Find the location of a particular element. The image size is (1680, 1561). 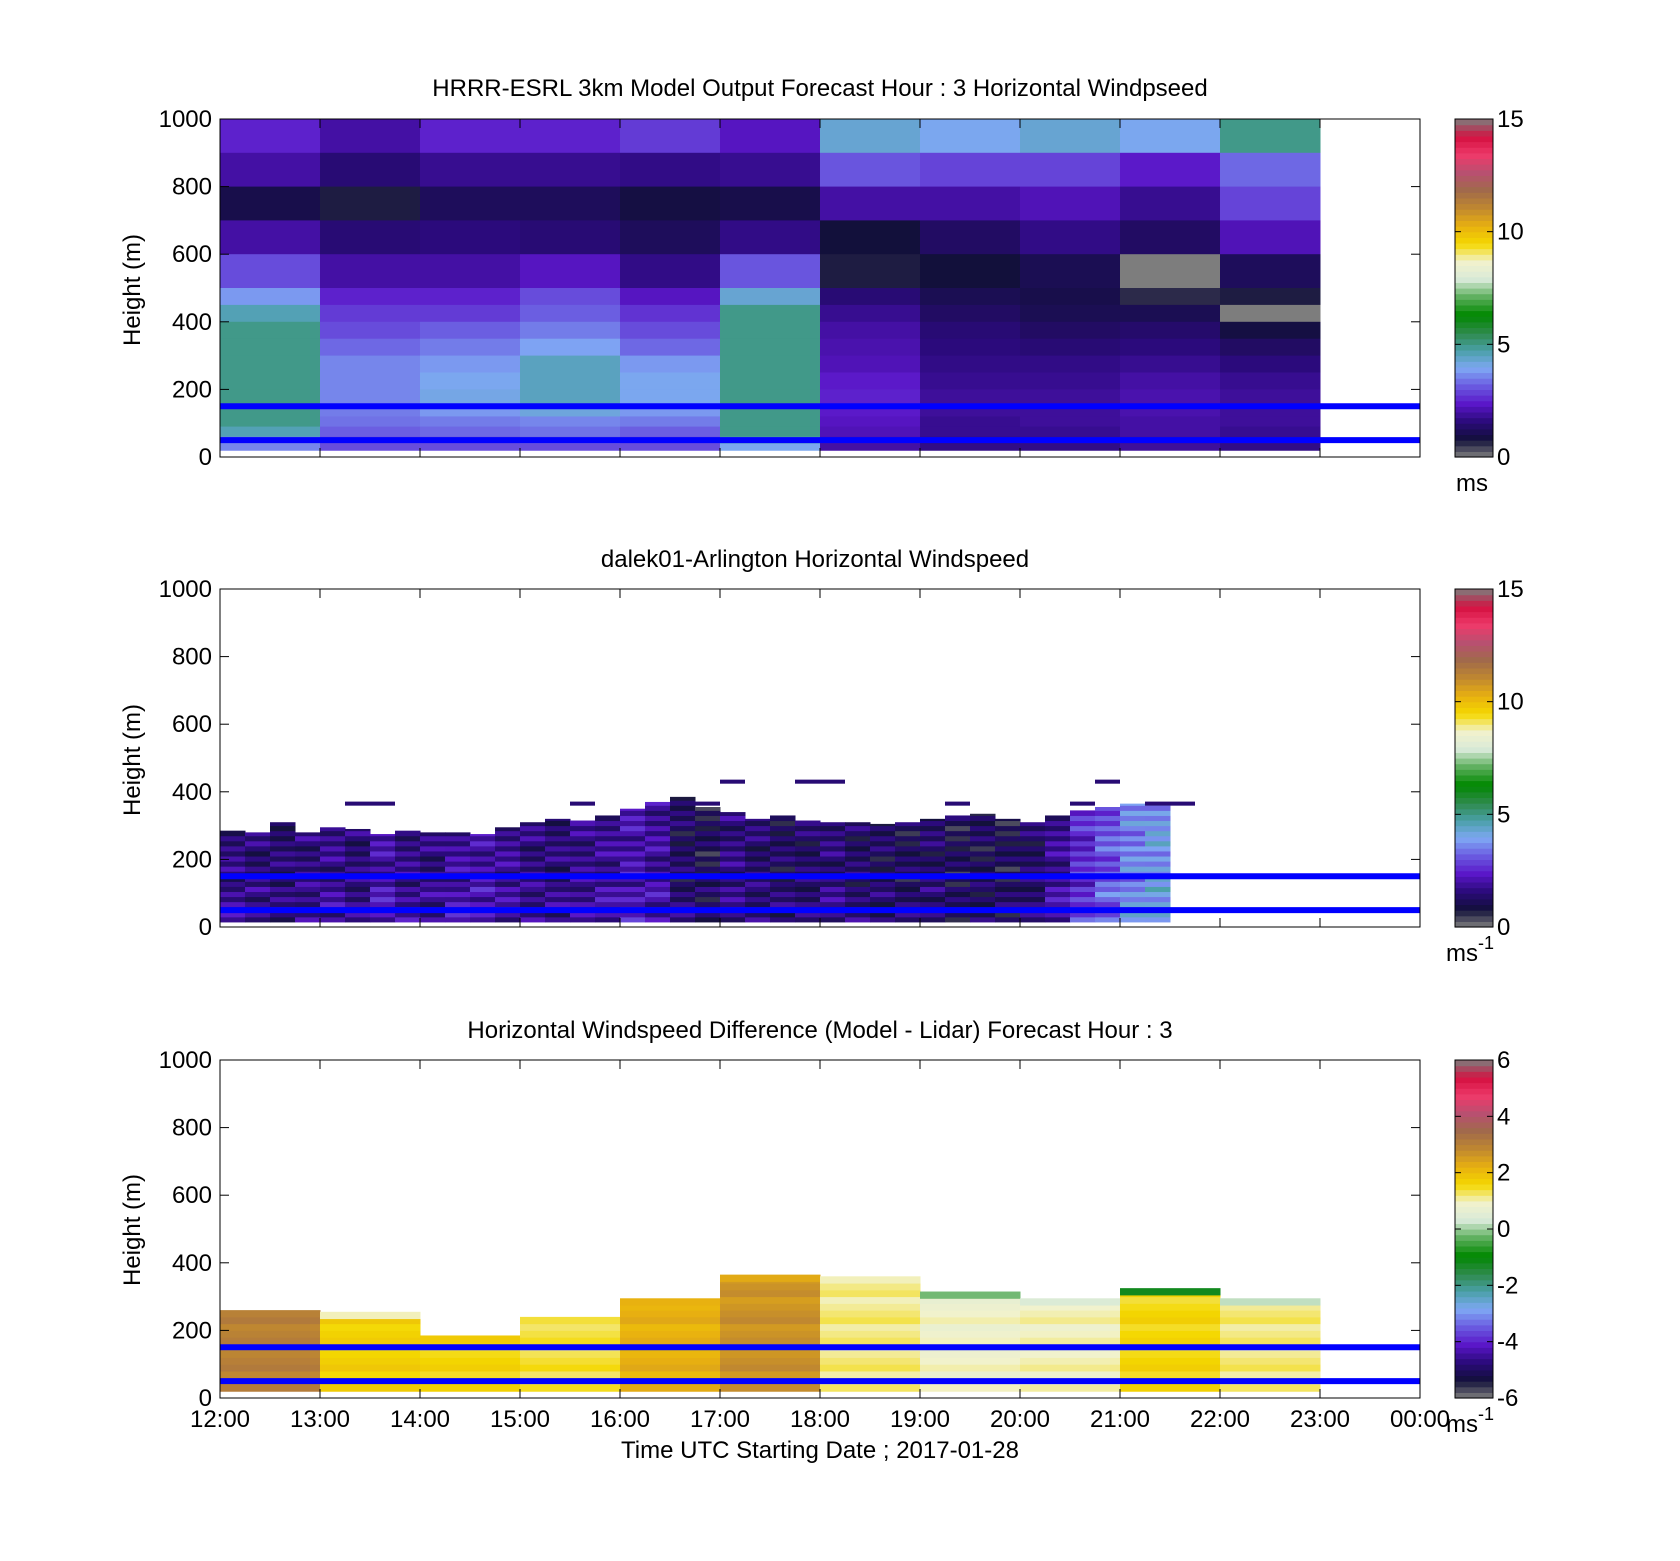

heatmap-cell-top is located at coordinates (1170, 1292).